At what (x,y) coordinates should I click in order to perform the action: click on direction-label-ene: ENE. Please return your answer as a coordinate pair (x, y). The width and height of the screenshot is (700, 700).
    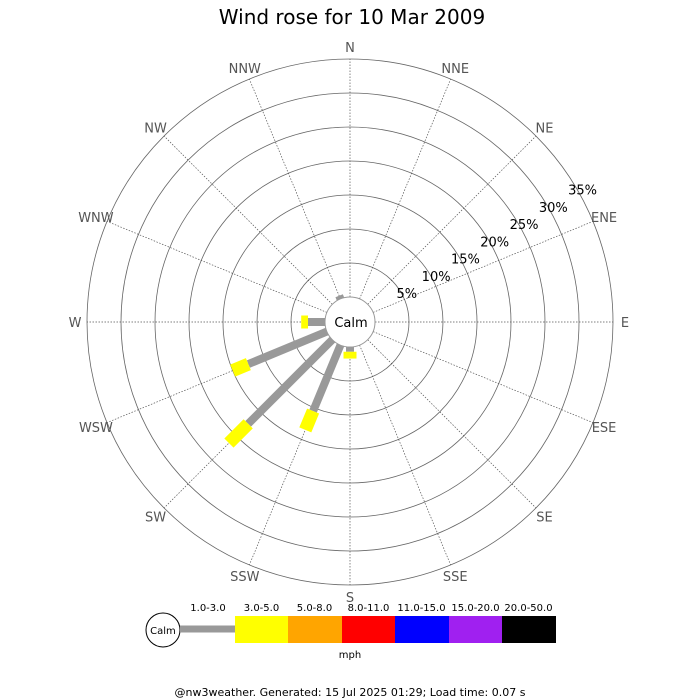
    Looking at the image, I should click on (604, 218).